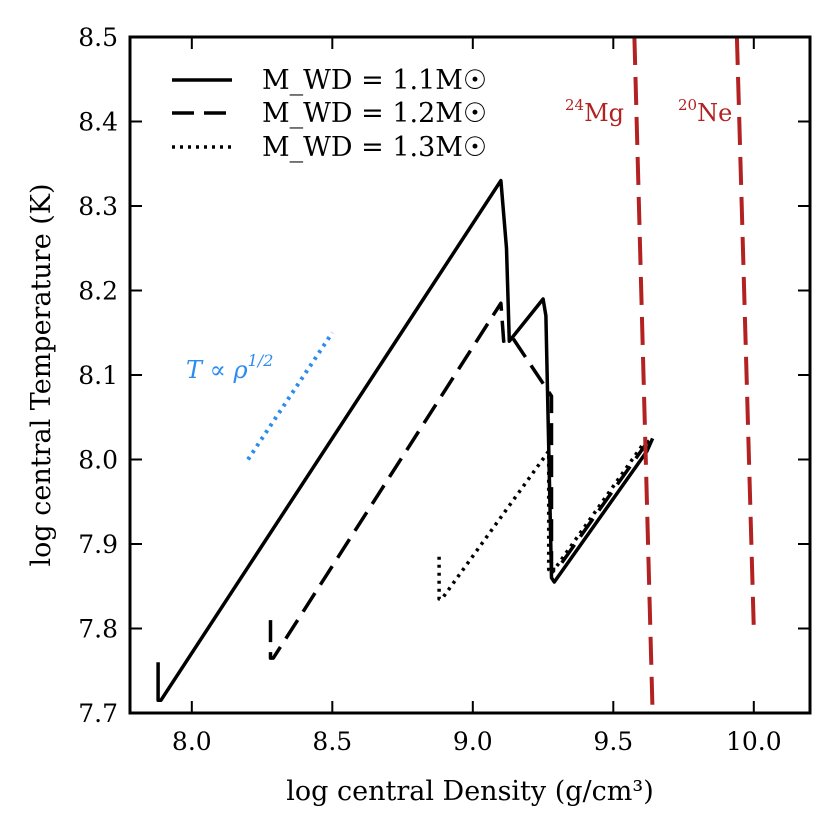 This screenshot has height=832, width=832. What do you see at coordinates (374, 113) in the screenshot?
I see `legend-label-2: M_WD = 1.2M☉` at bounding box center [374, 113].